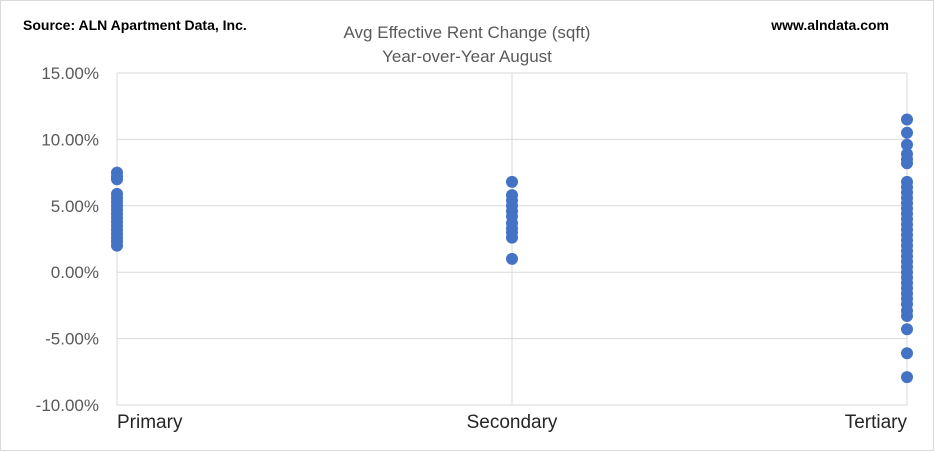 This screenshot has height=452, width=934. I want to click on y-tick-label: -10.00%, so click(67, 405).